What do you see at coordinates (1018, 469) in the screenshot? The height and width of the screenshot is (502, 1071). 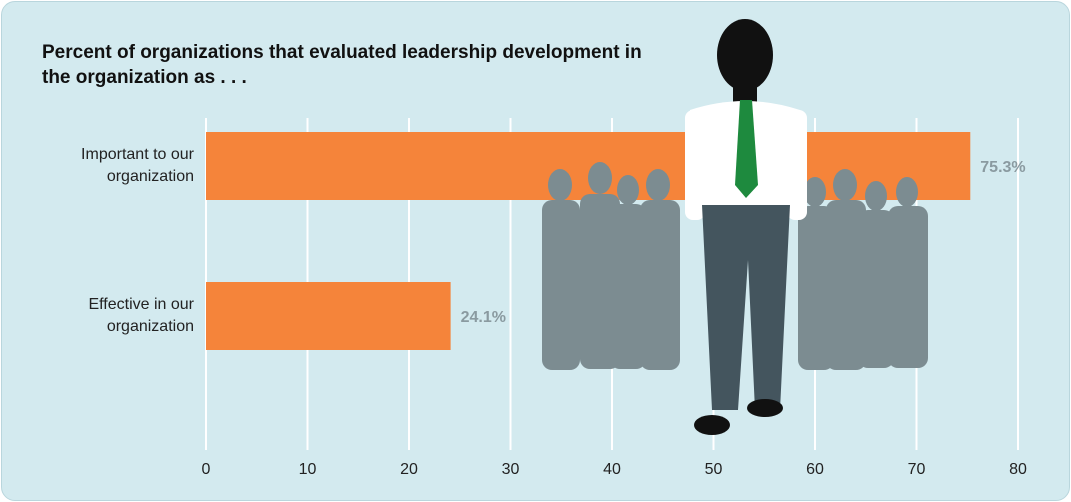 I see `x-tick-label: 80` at bounding box center [1018, 469].